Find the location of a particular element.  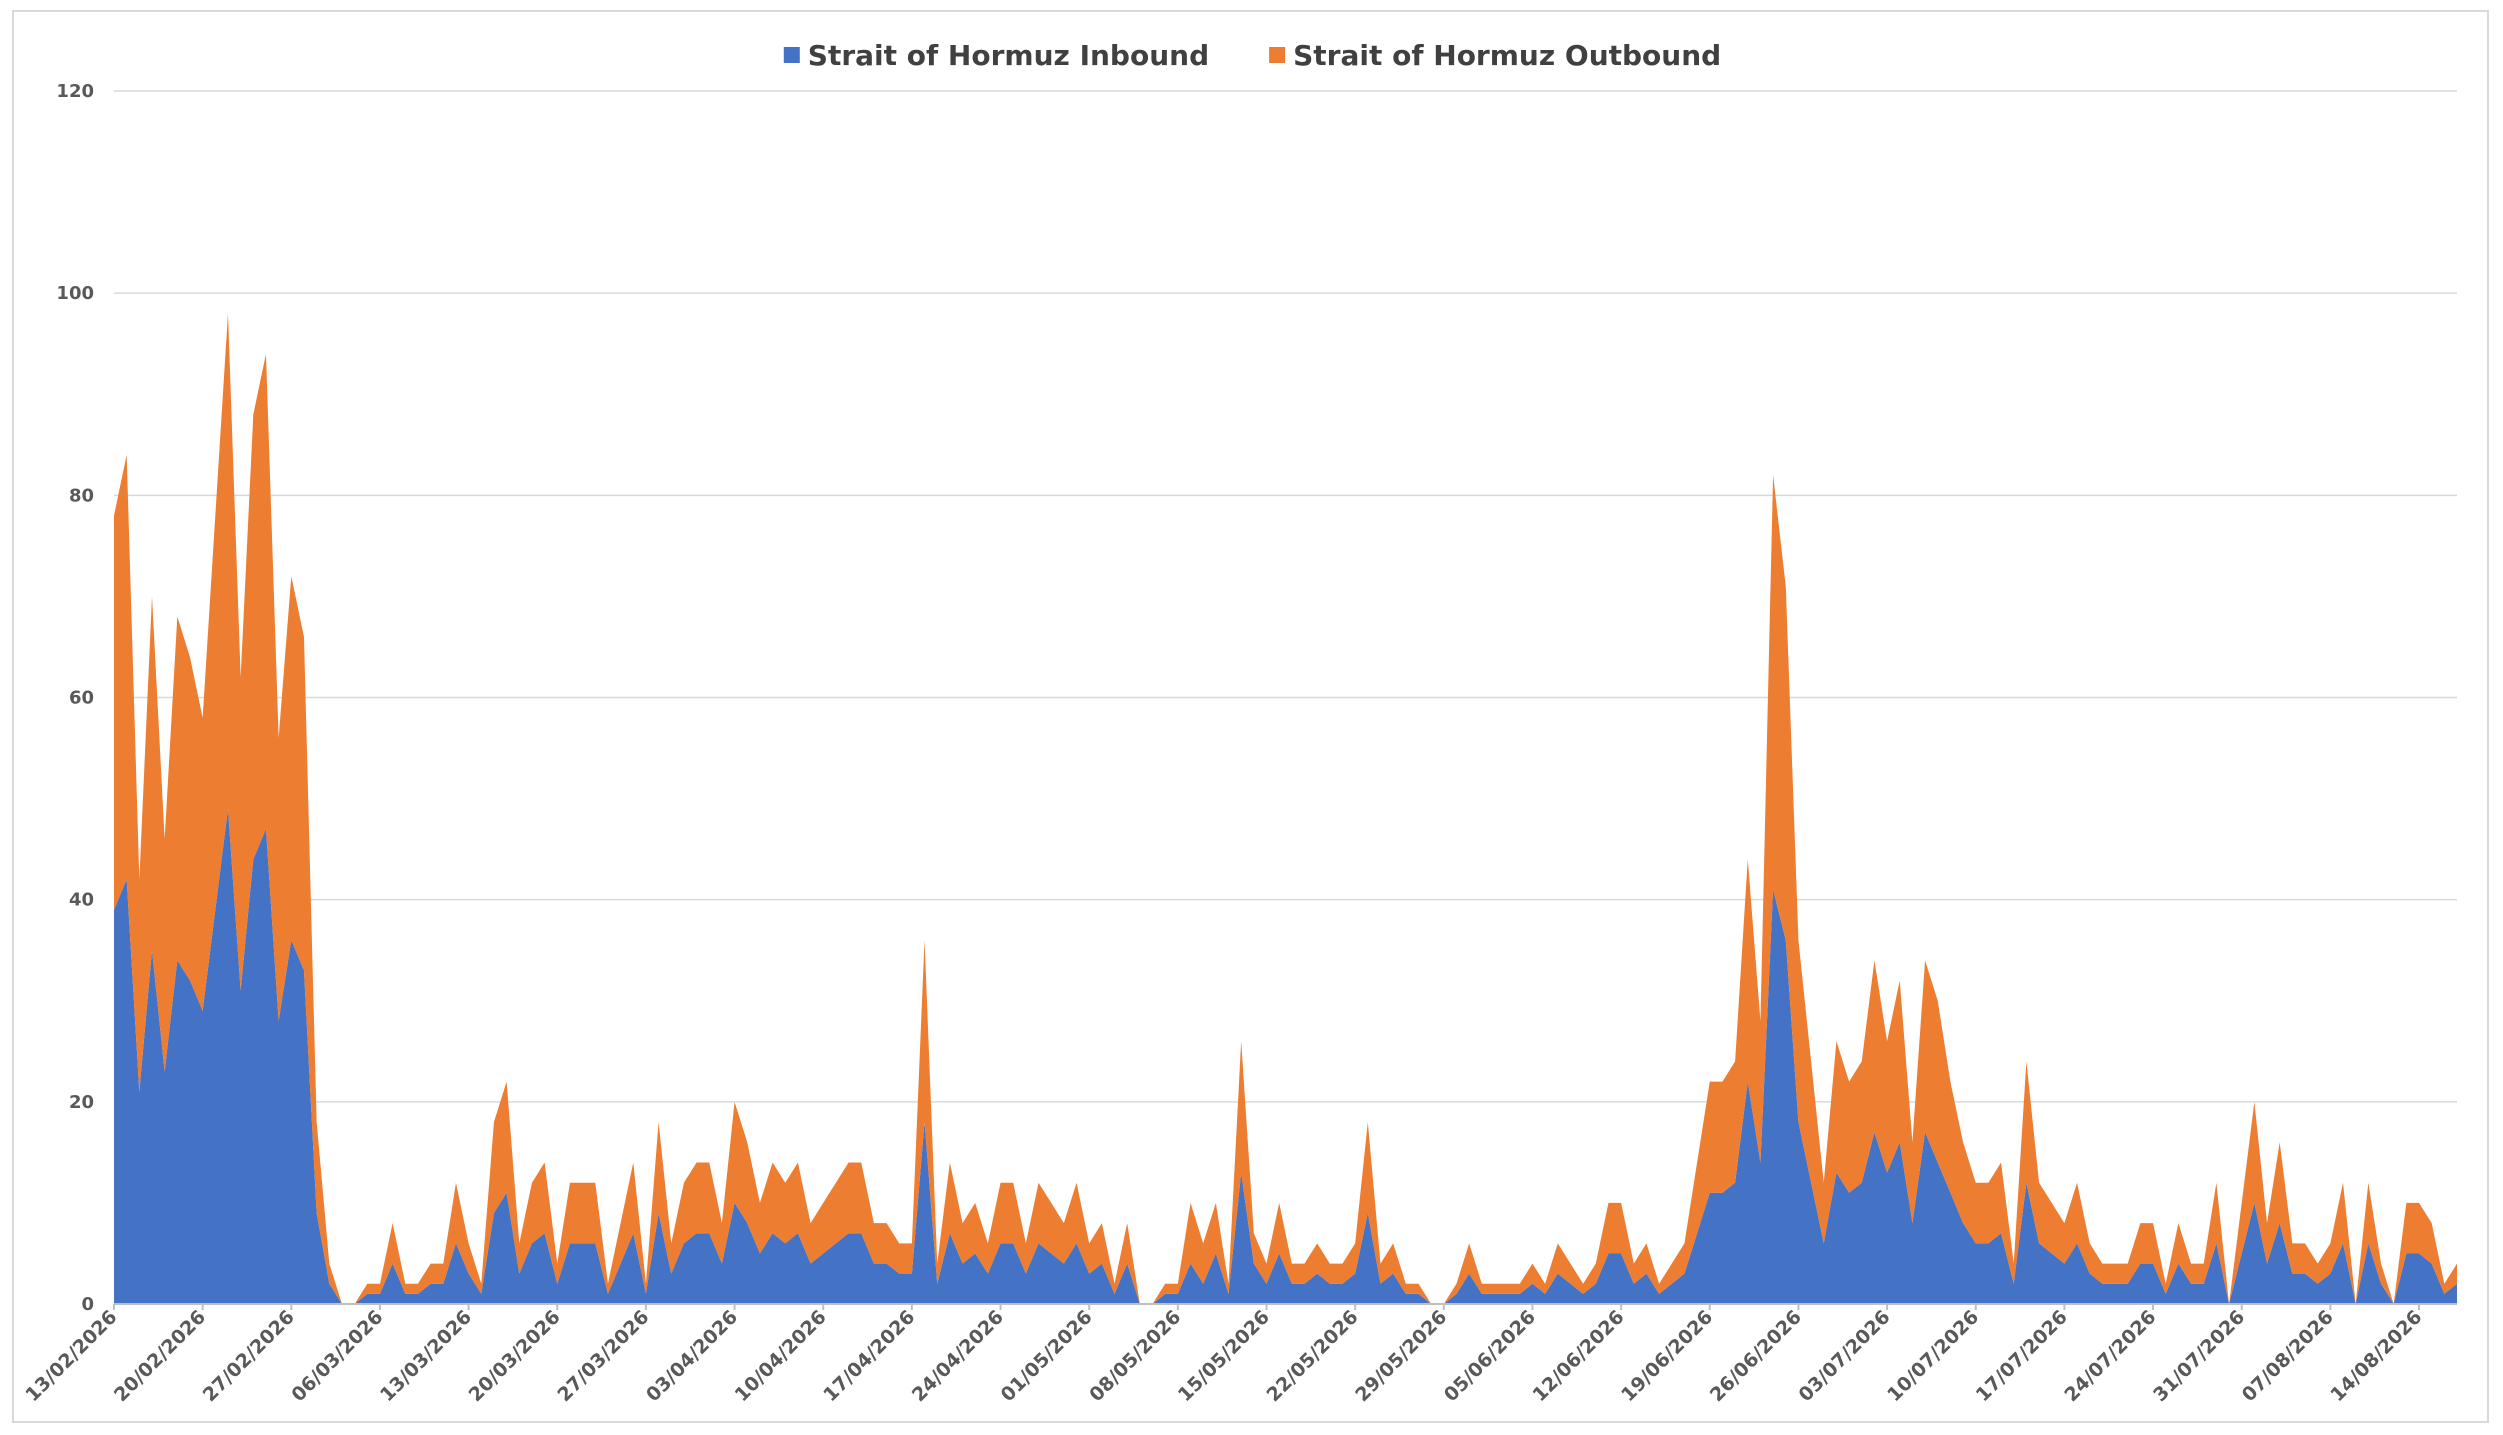

y-tick-label: 100 is located at coordinates (75, 293).